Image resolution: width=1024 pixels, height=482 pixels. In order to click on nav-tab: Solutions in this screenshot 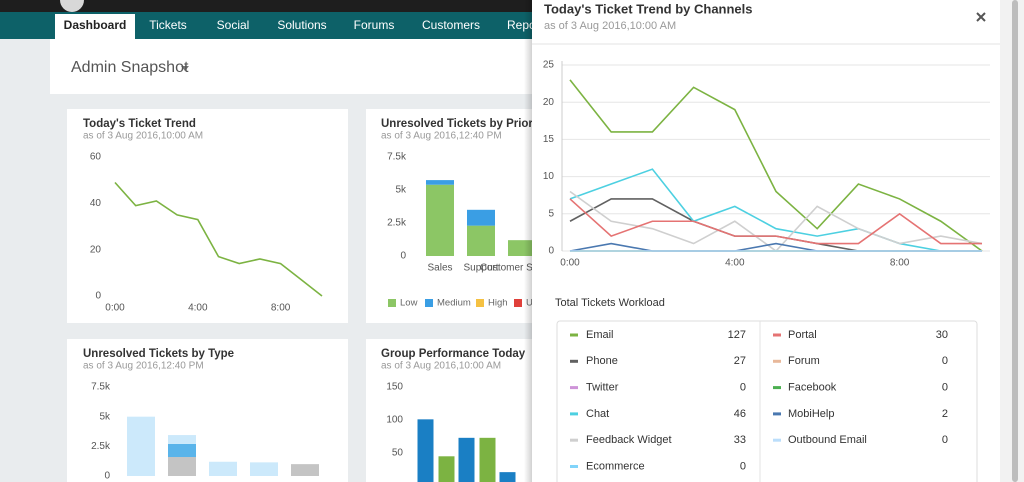, I will do `click(301, 25)`.